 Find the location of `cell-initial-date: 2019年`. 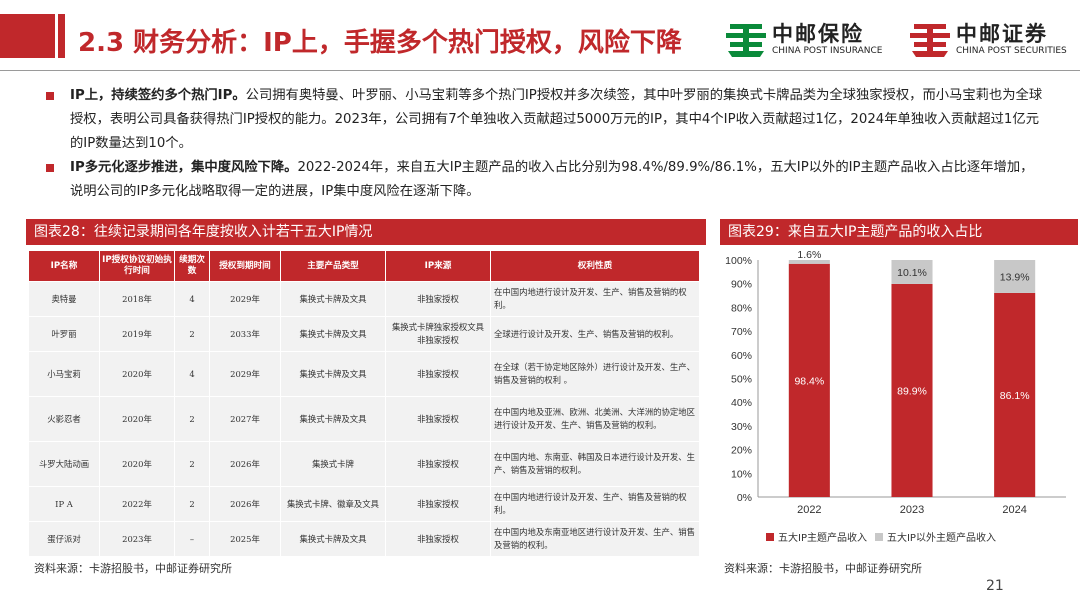

cell-initial-date: 2019年 is located at coordinates (137, 334).